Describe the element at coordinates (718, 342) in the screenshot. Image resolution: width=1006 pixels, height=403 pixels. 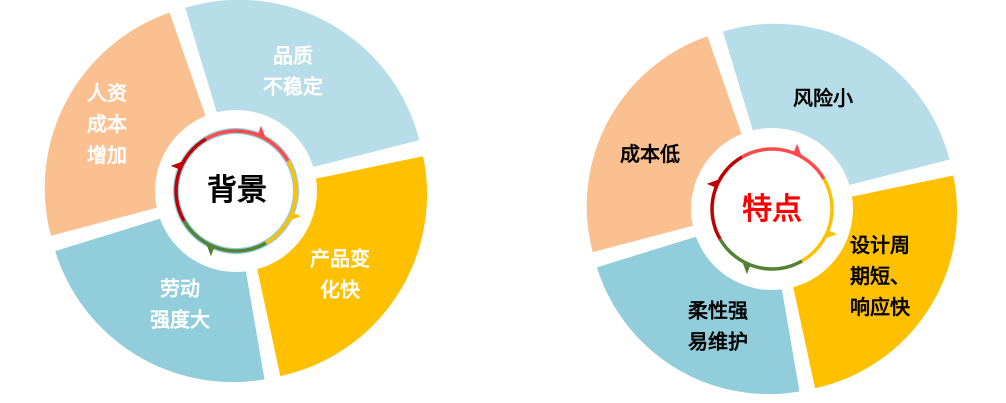
I see `segment-label-flexible: 易维护` at that location.